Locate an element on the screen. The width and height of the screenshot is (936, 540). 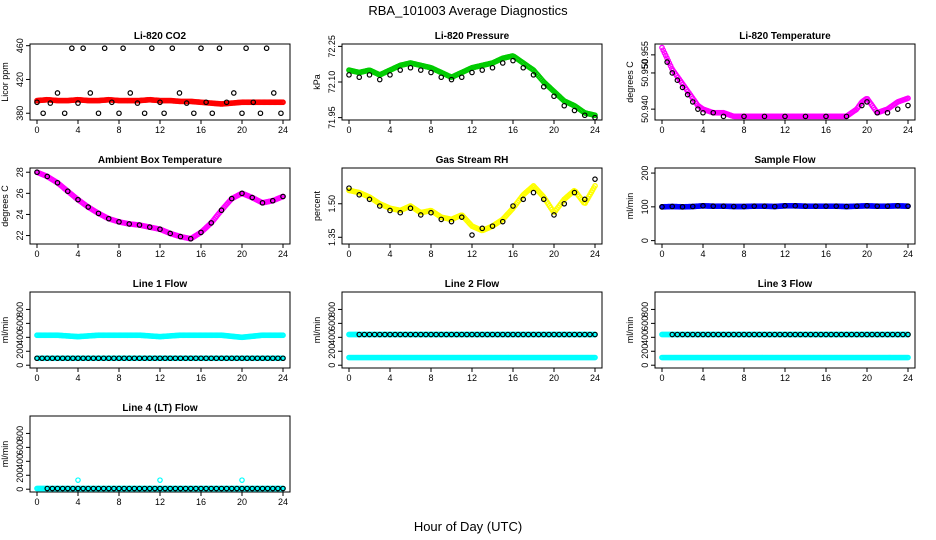
y-axis-label: ml/min is located at coordinates (630, 206).